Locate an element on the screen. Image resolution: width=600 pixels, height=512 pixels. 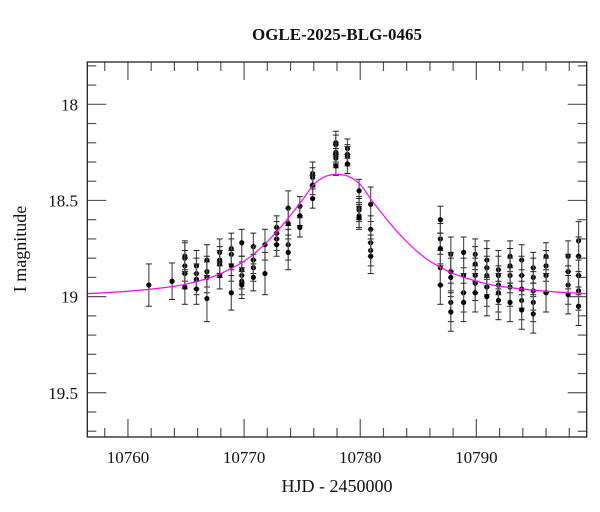
x-tick-labels: 10760 10770 10780 10790 is located at coordinates (302, 457).